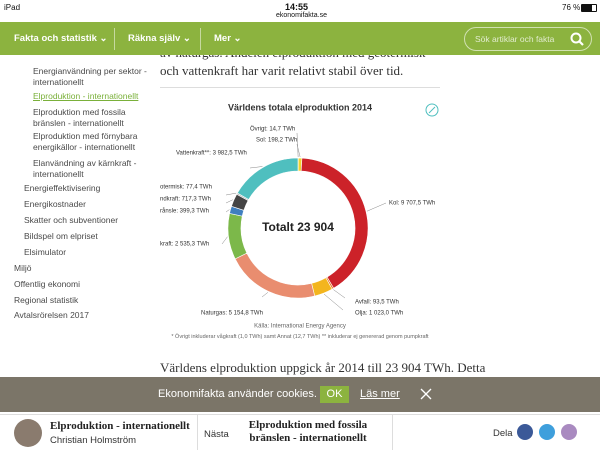 The width and height of the screenshot is (600, 450). Describe the element at coordinates (184, 245) in the screenshot. I see `segment-label: kraft: 2 535,3 TWh` at that location.